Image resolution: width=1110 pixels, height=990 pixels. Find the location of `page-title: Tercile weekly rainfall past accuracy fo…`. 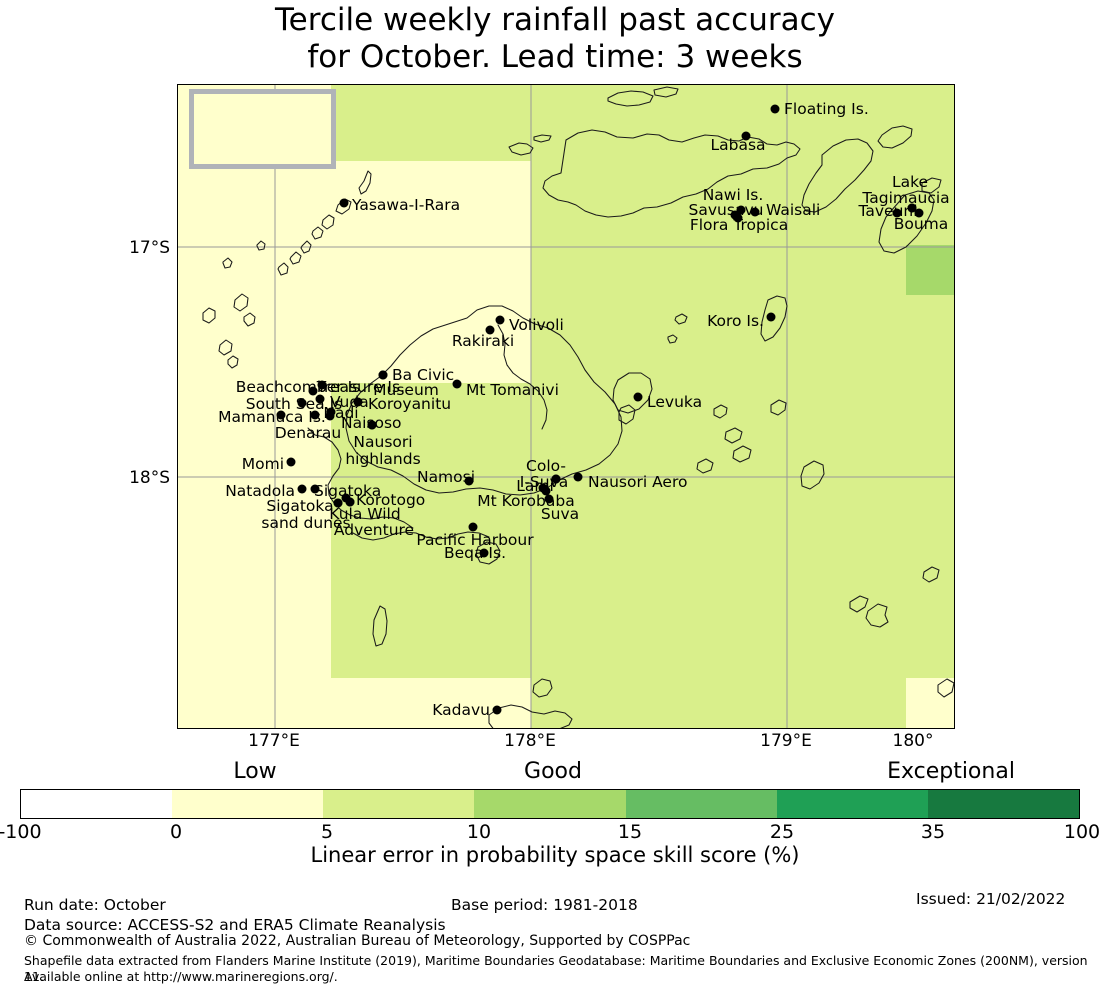

page-title: Tercile weekly rainfall past accuracy fo… is located at coordinates (555, 39).